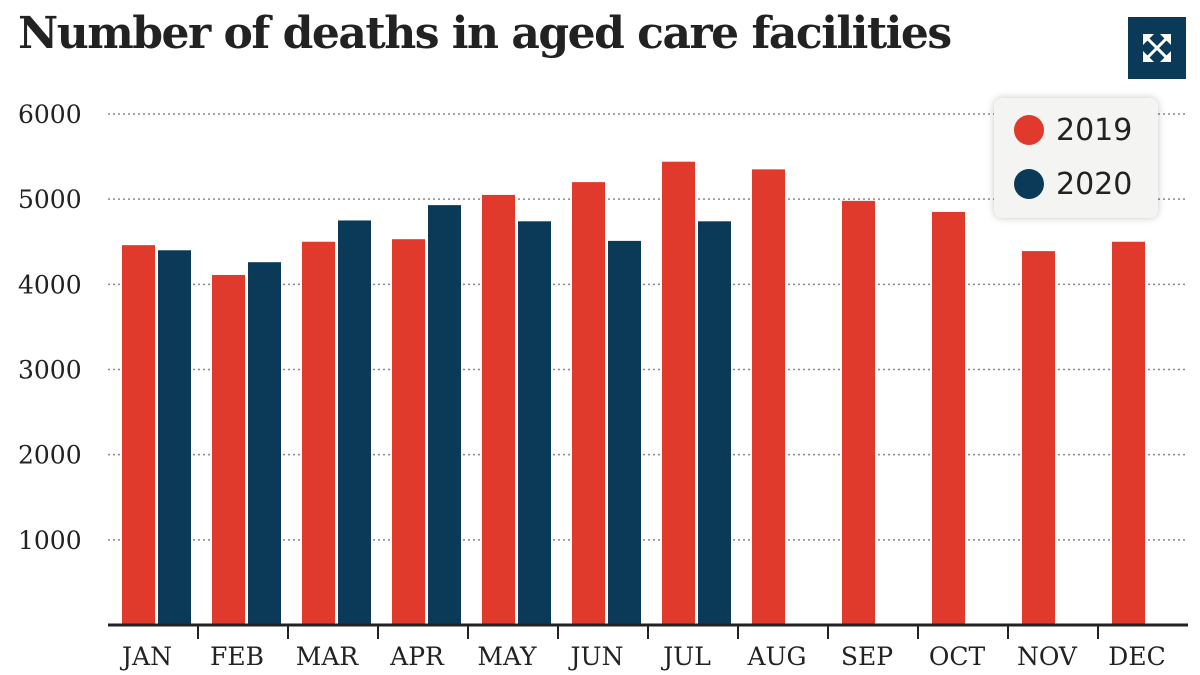 The height and width of the screenshot is (675, 1200). What do you see at coordinates (776, 656) in the screenshot?
I see `x-tick-label: AUG` at bounding box center [776, 656].